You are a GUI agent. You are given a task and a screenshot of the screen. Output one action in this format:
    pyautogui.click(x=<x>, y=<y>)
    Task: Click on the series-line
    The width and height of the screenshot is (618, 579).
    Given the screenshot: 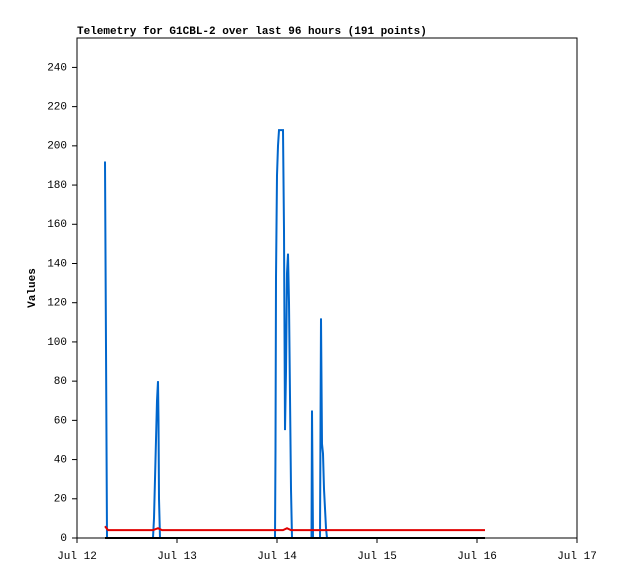 What is the action you would take?
    pyautogui.click(x=294, y=528)
    